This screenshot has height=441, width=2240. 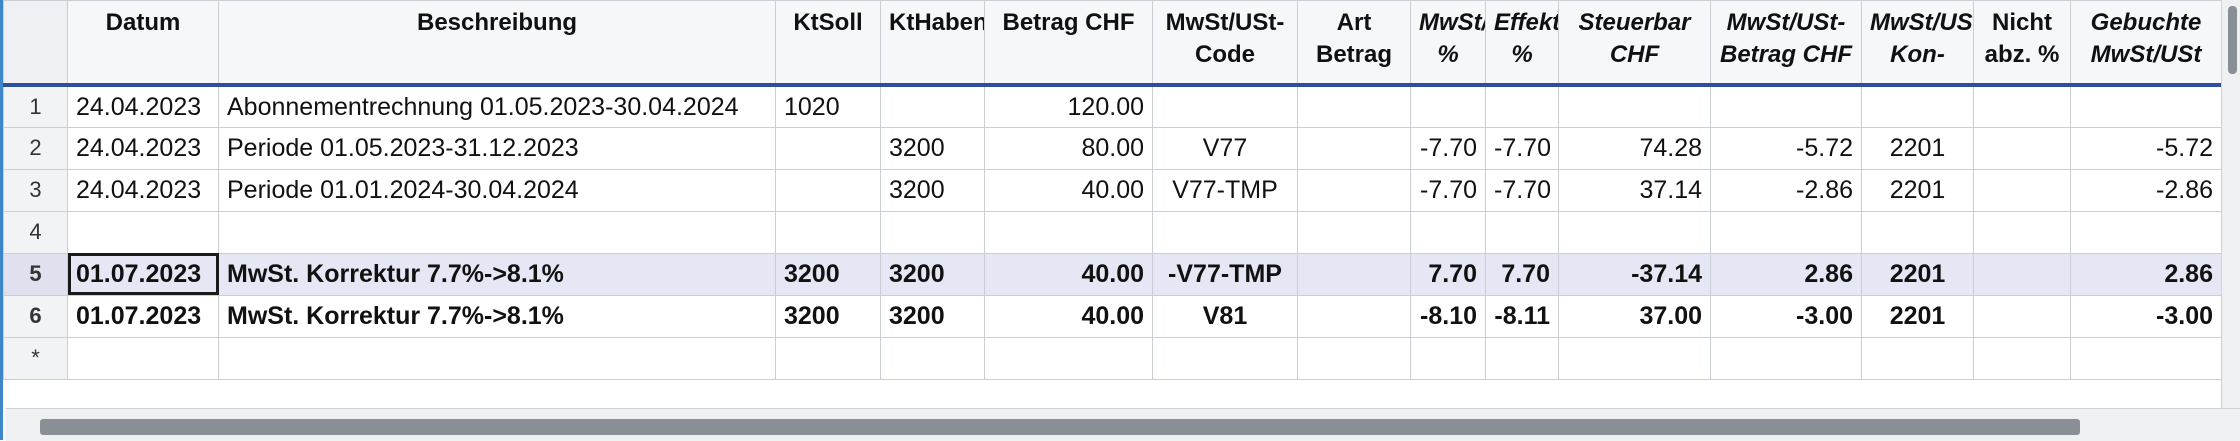 What do you see at coordinates (143, 316) in the screenshot?
I see `cell-datum: 01.07.2023` at bounding box center [143, 316].